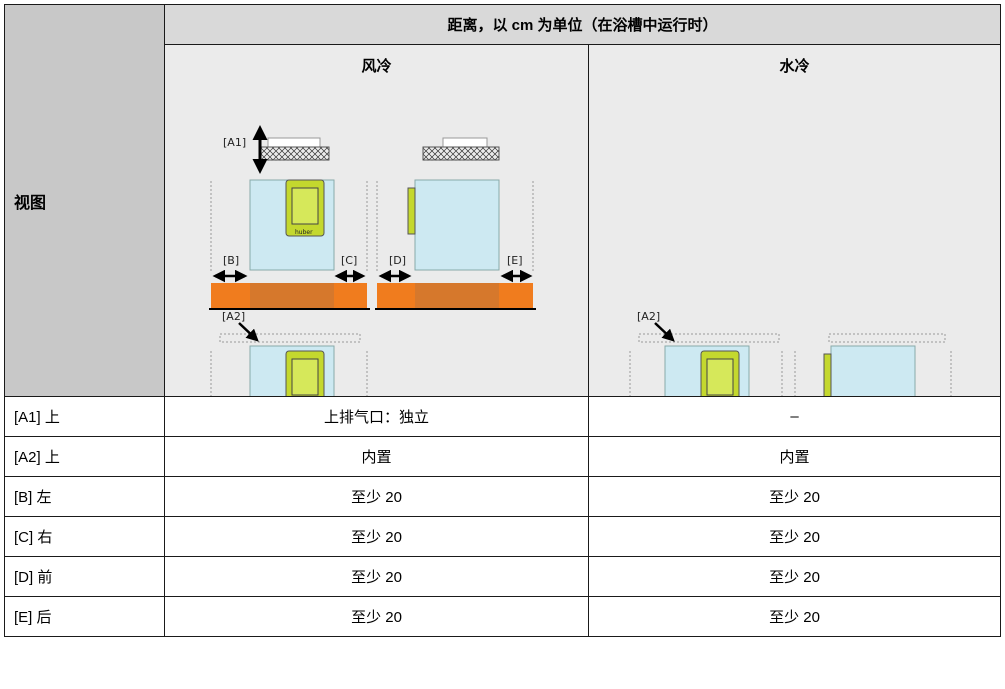 The height and width of the screenshot is (689, 1005). What do you see at coordinates (84, 536) in the screenshot?
I see `row-label: [C] 右` at bounding box center [84, 536].